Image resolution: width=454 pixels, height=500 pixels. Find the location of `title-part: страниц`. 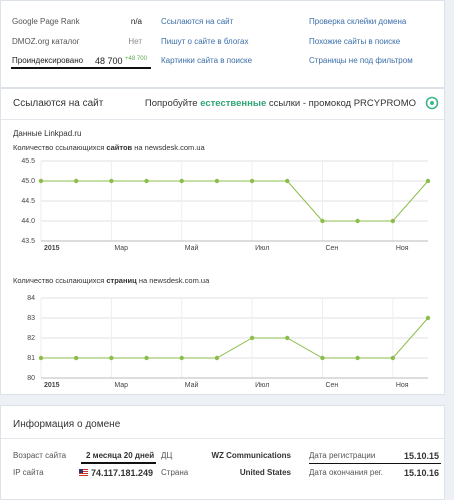

title-part: страниц is located at coordinates (121, 280).